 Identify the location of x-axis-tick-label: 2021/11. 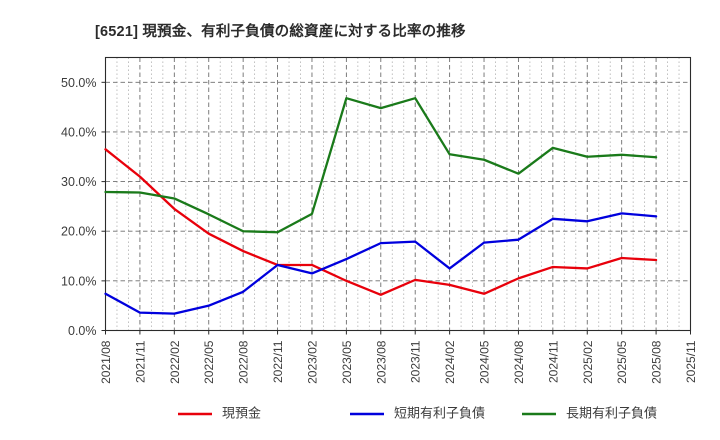
(140, 361).